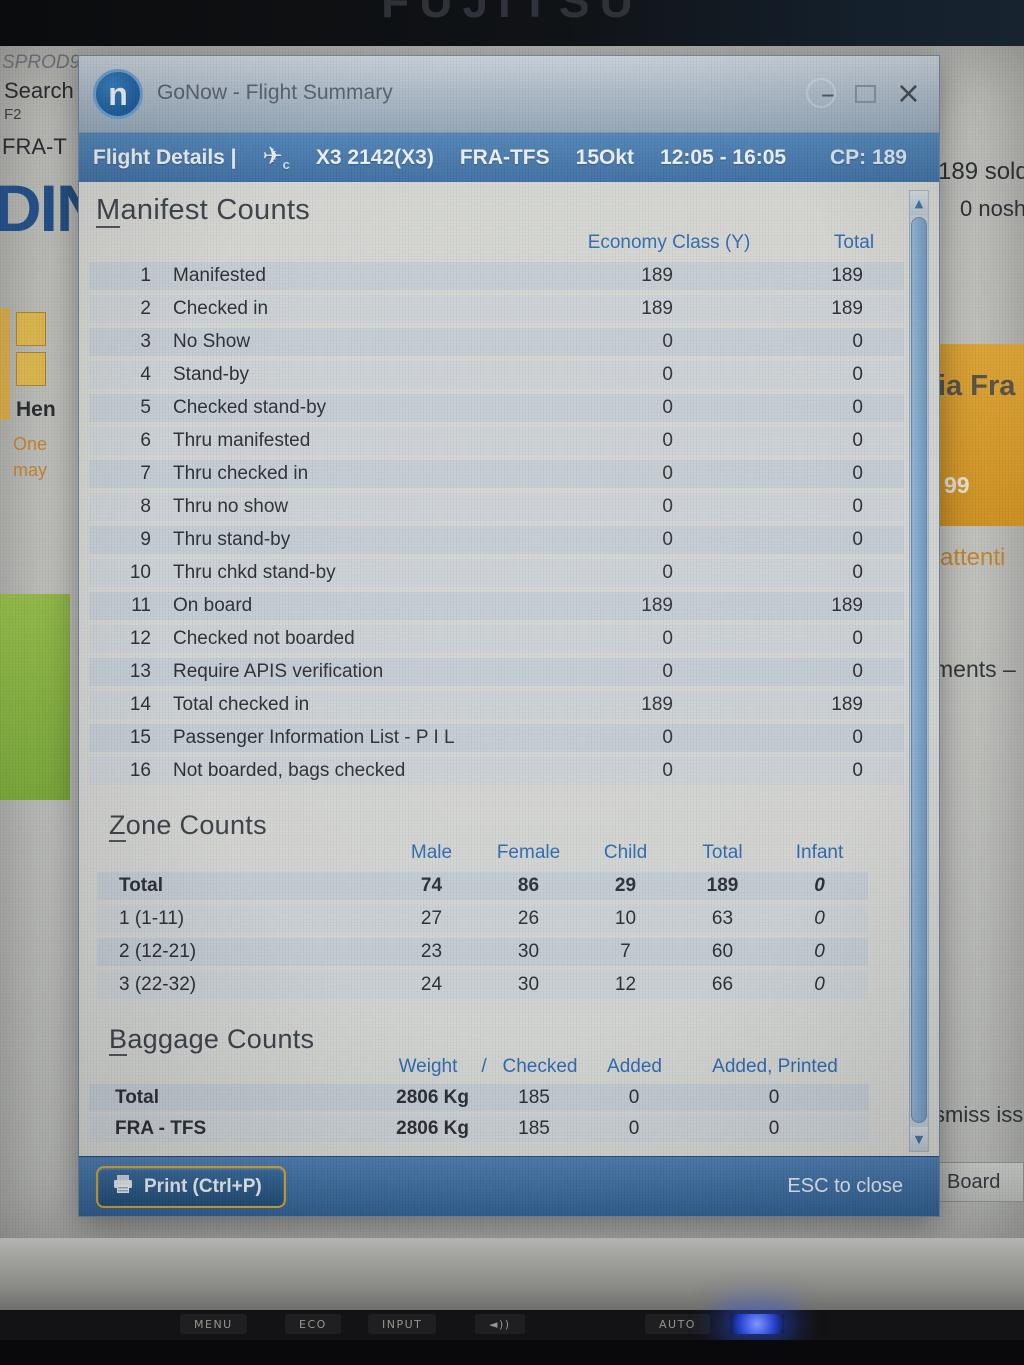  I want to click on row-label: Checked stand-by, so click(250, 407).